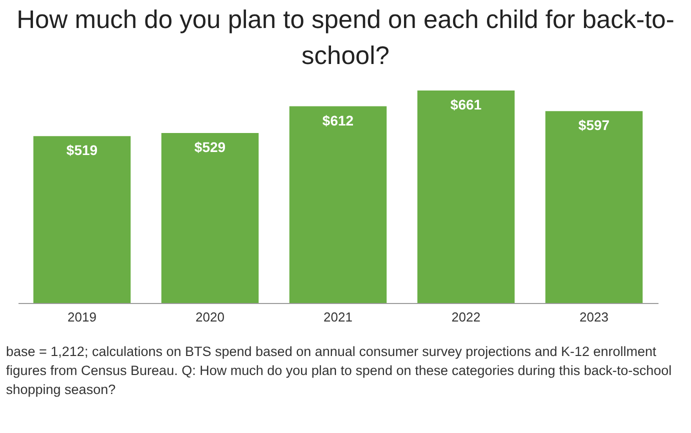 The width and height of the screenshot is (691, 433). Describe the element at coordinates (594, 125) in the screenshot. I see `data-label: $597` at that location.